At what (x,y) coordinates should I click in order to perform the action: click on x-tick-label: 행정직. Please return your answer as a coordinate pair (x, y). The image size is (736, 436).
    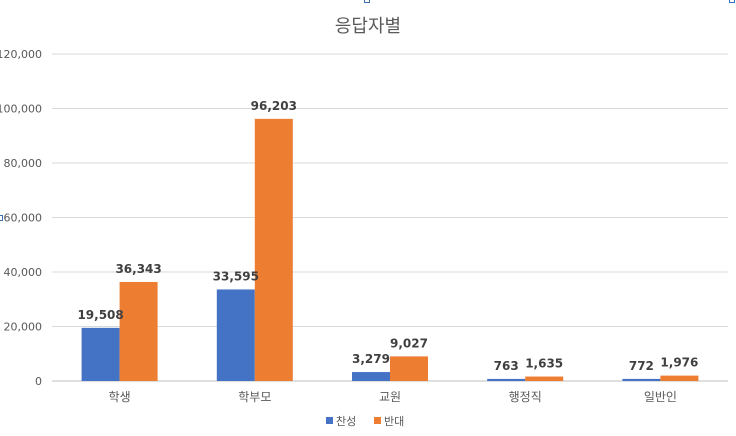
    Looking at the image, I should click on (525, 396).